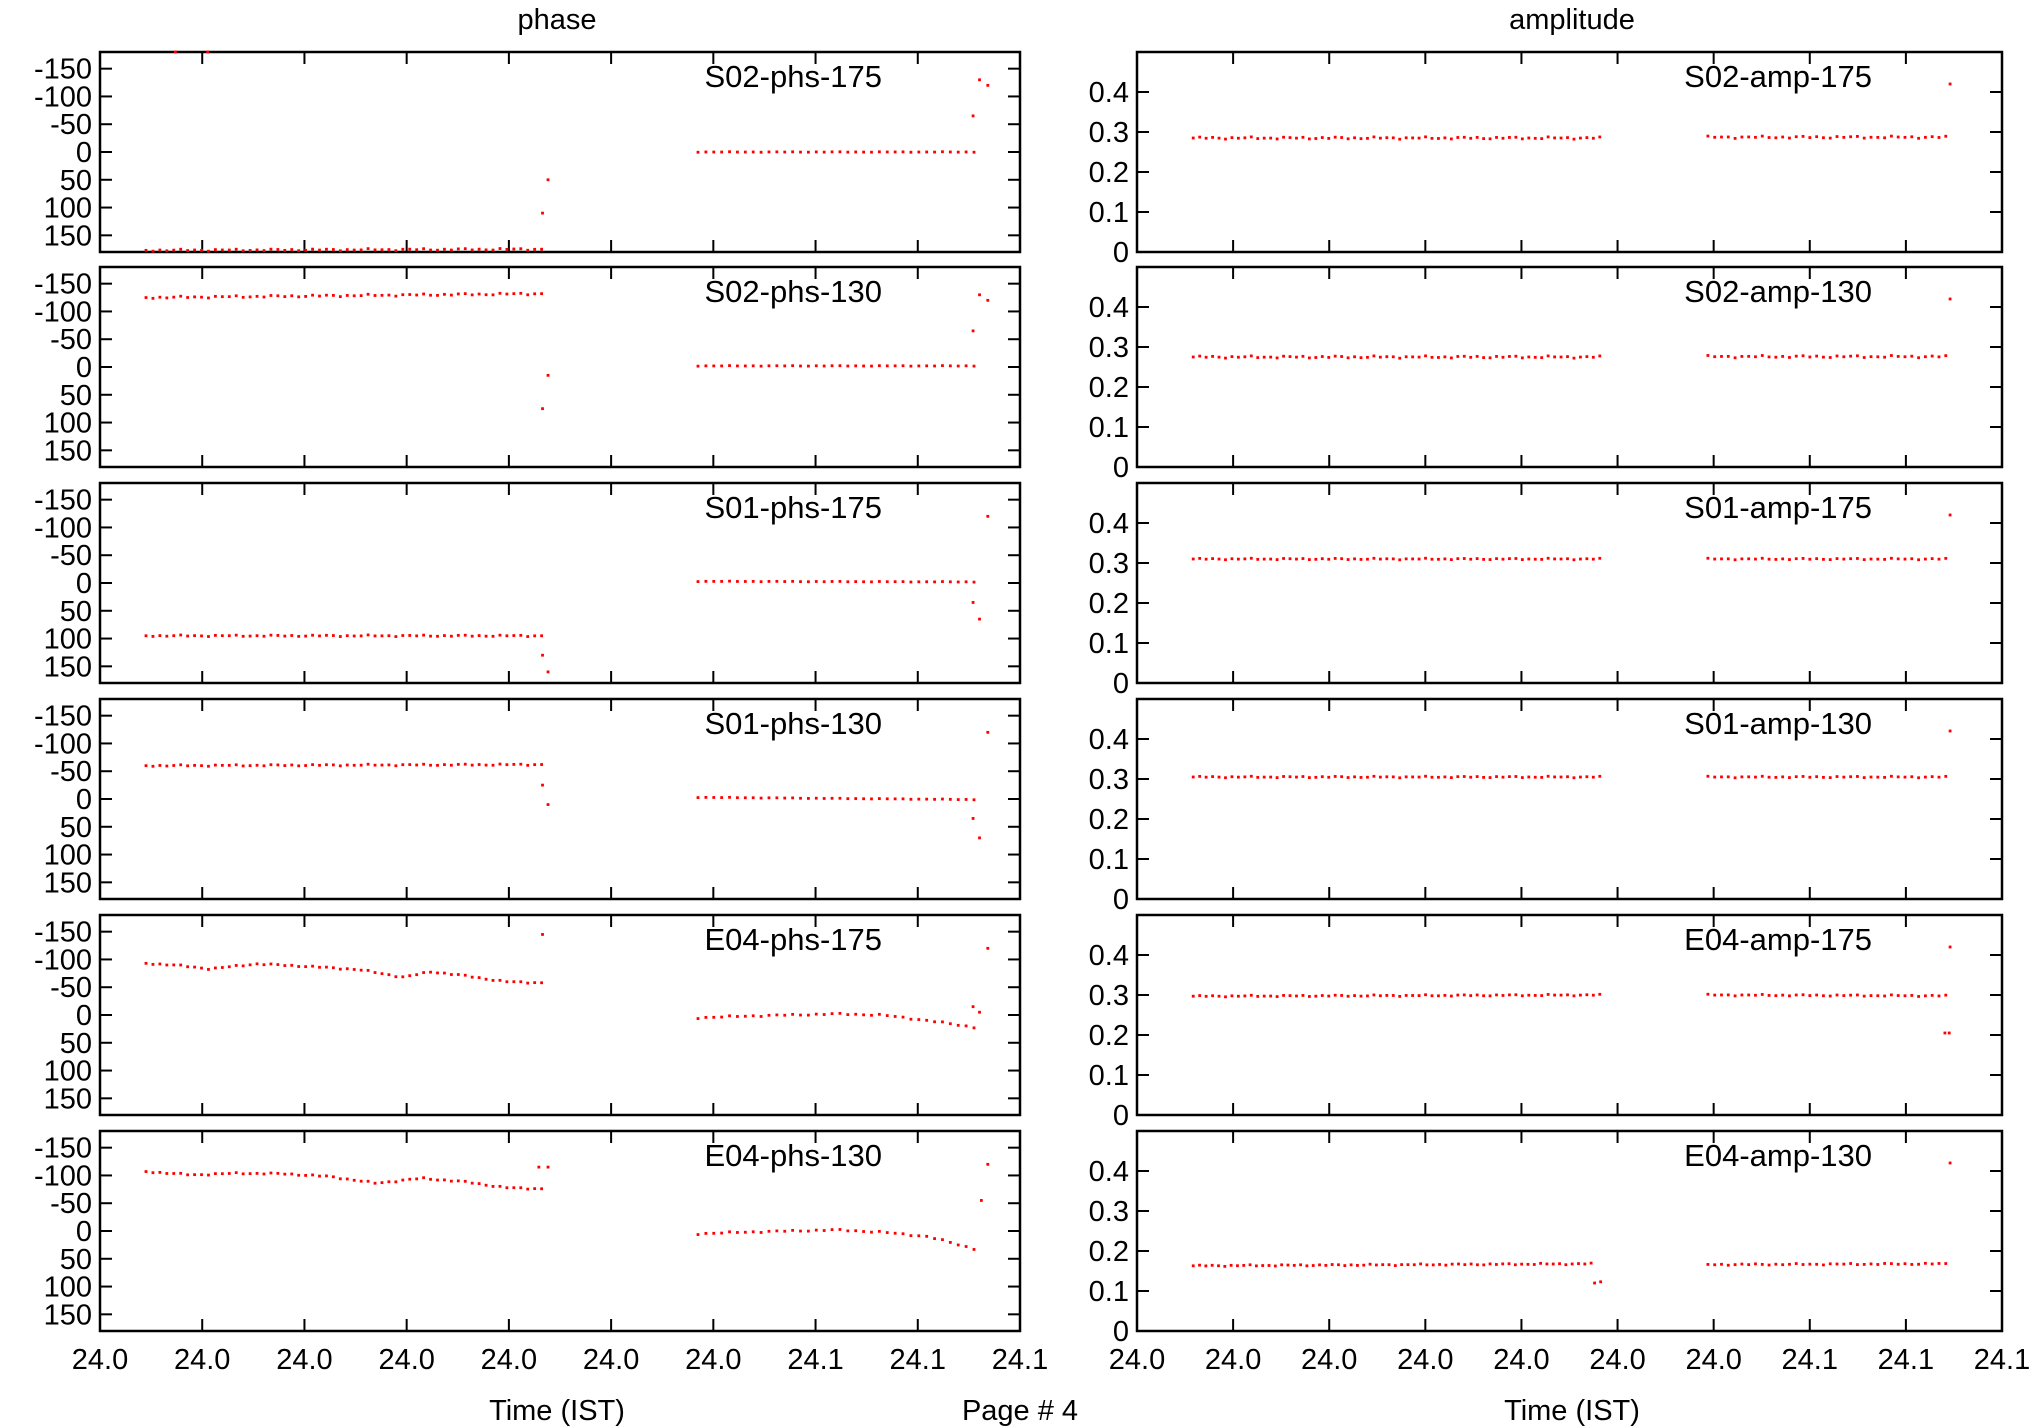 The width and height of the screenshot is (2037, 1427). Describe the element at coordinates (793, 76) in the screenshot. I see `legend-key-label: S02-phs-175` at that location.